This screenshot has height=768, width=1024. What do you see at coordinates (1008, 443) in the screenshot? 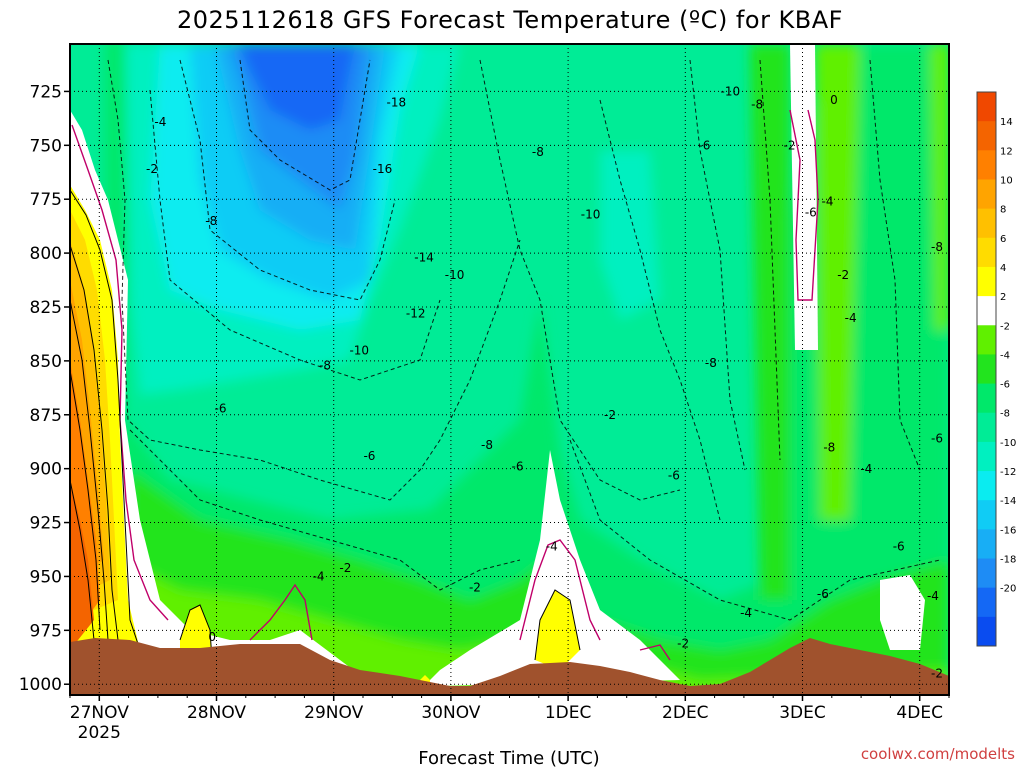
I see `colorbar-label: -10` at bounding box center [1008, 443].